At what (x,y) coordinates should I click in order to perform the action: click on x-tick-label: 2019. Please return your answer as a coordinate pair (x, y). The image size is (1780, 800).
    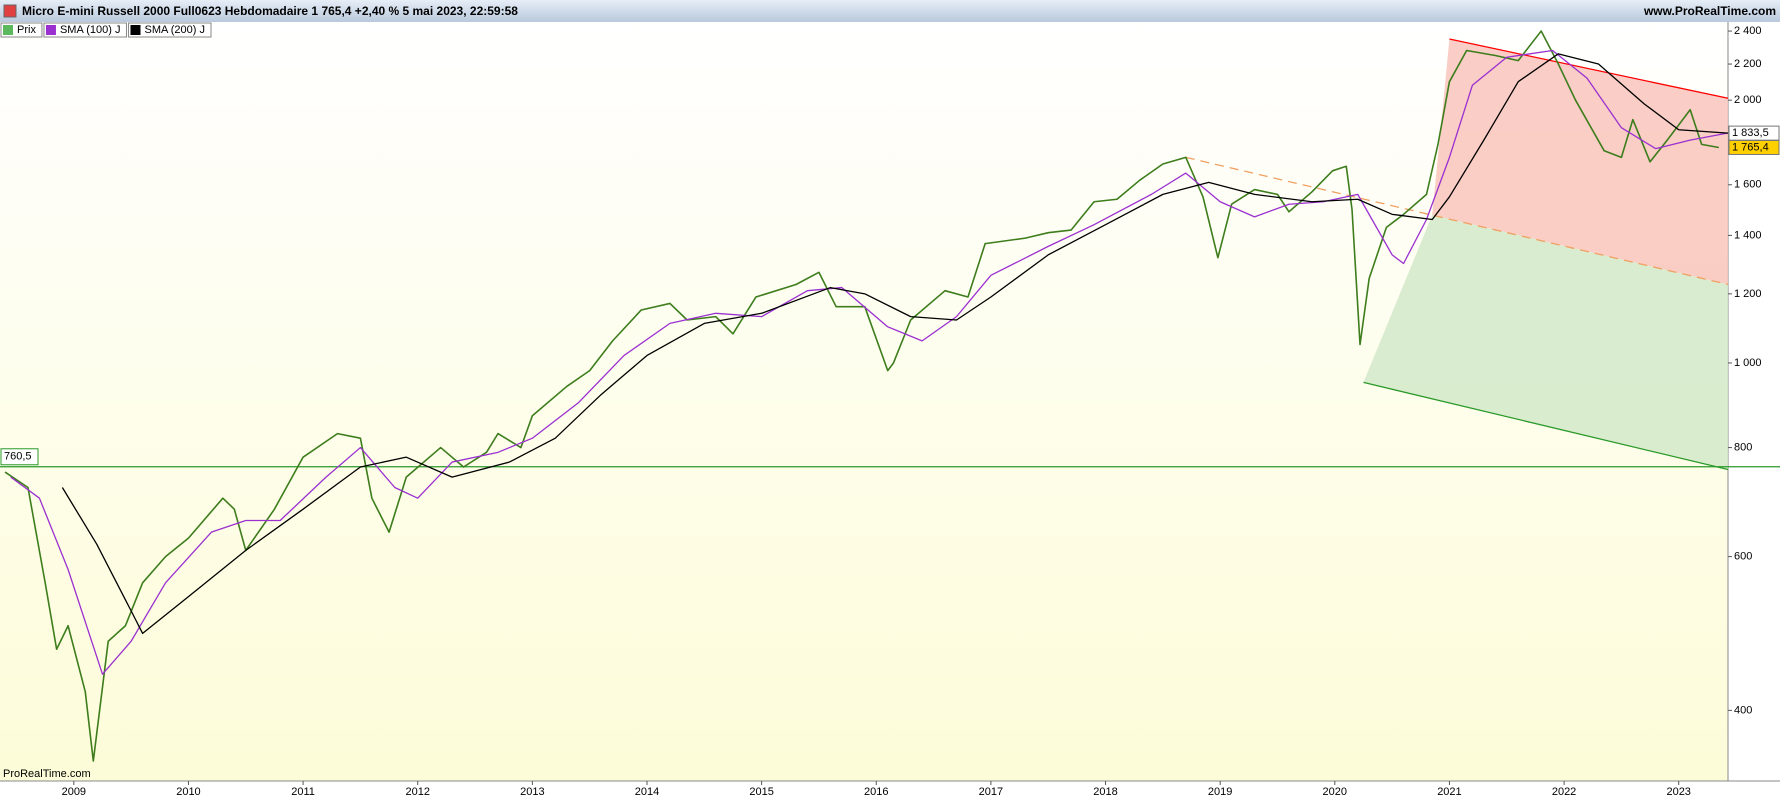
    Looking at the image, I should click on (1220, 792).